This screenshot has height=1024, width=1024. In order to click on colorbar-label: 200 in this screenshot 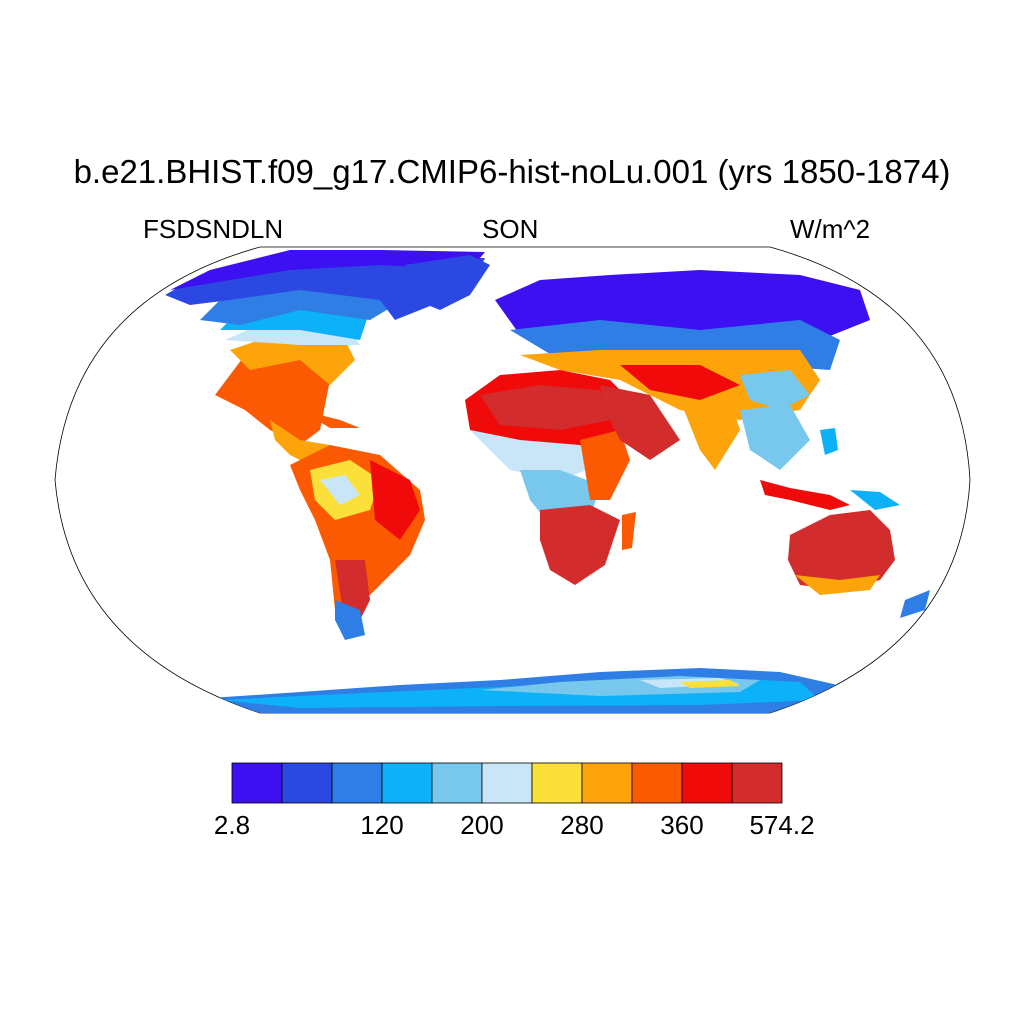, I will do `click(482, 825)`.